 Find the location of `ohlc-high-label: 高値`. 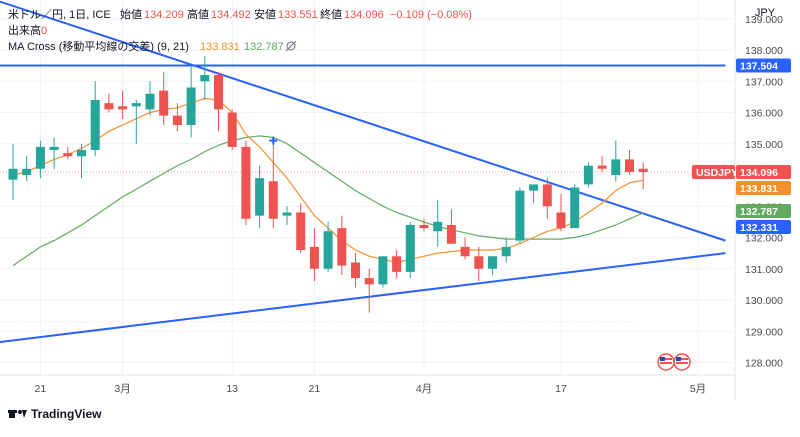

ohlc-high-label: 高値 is located at coordinates (198, 14).